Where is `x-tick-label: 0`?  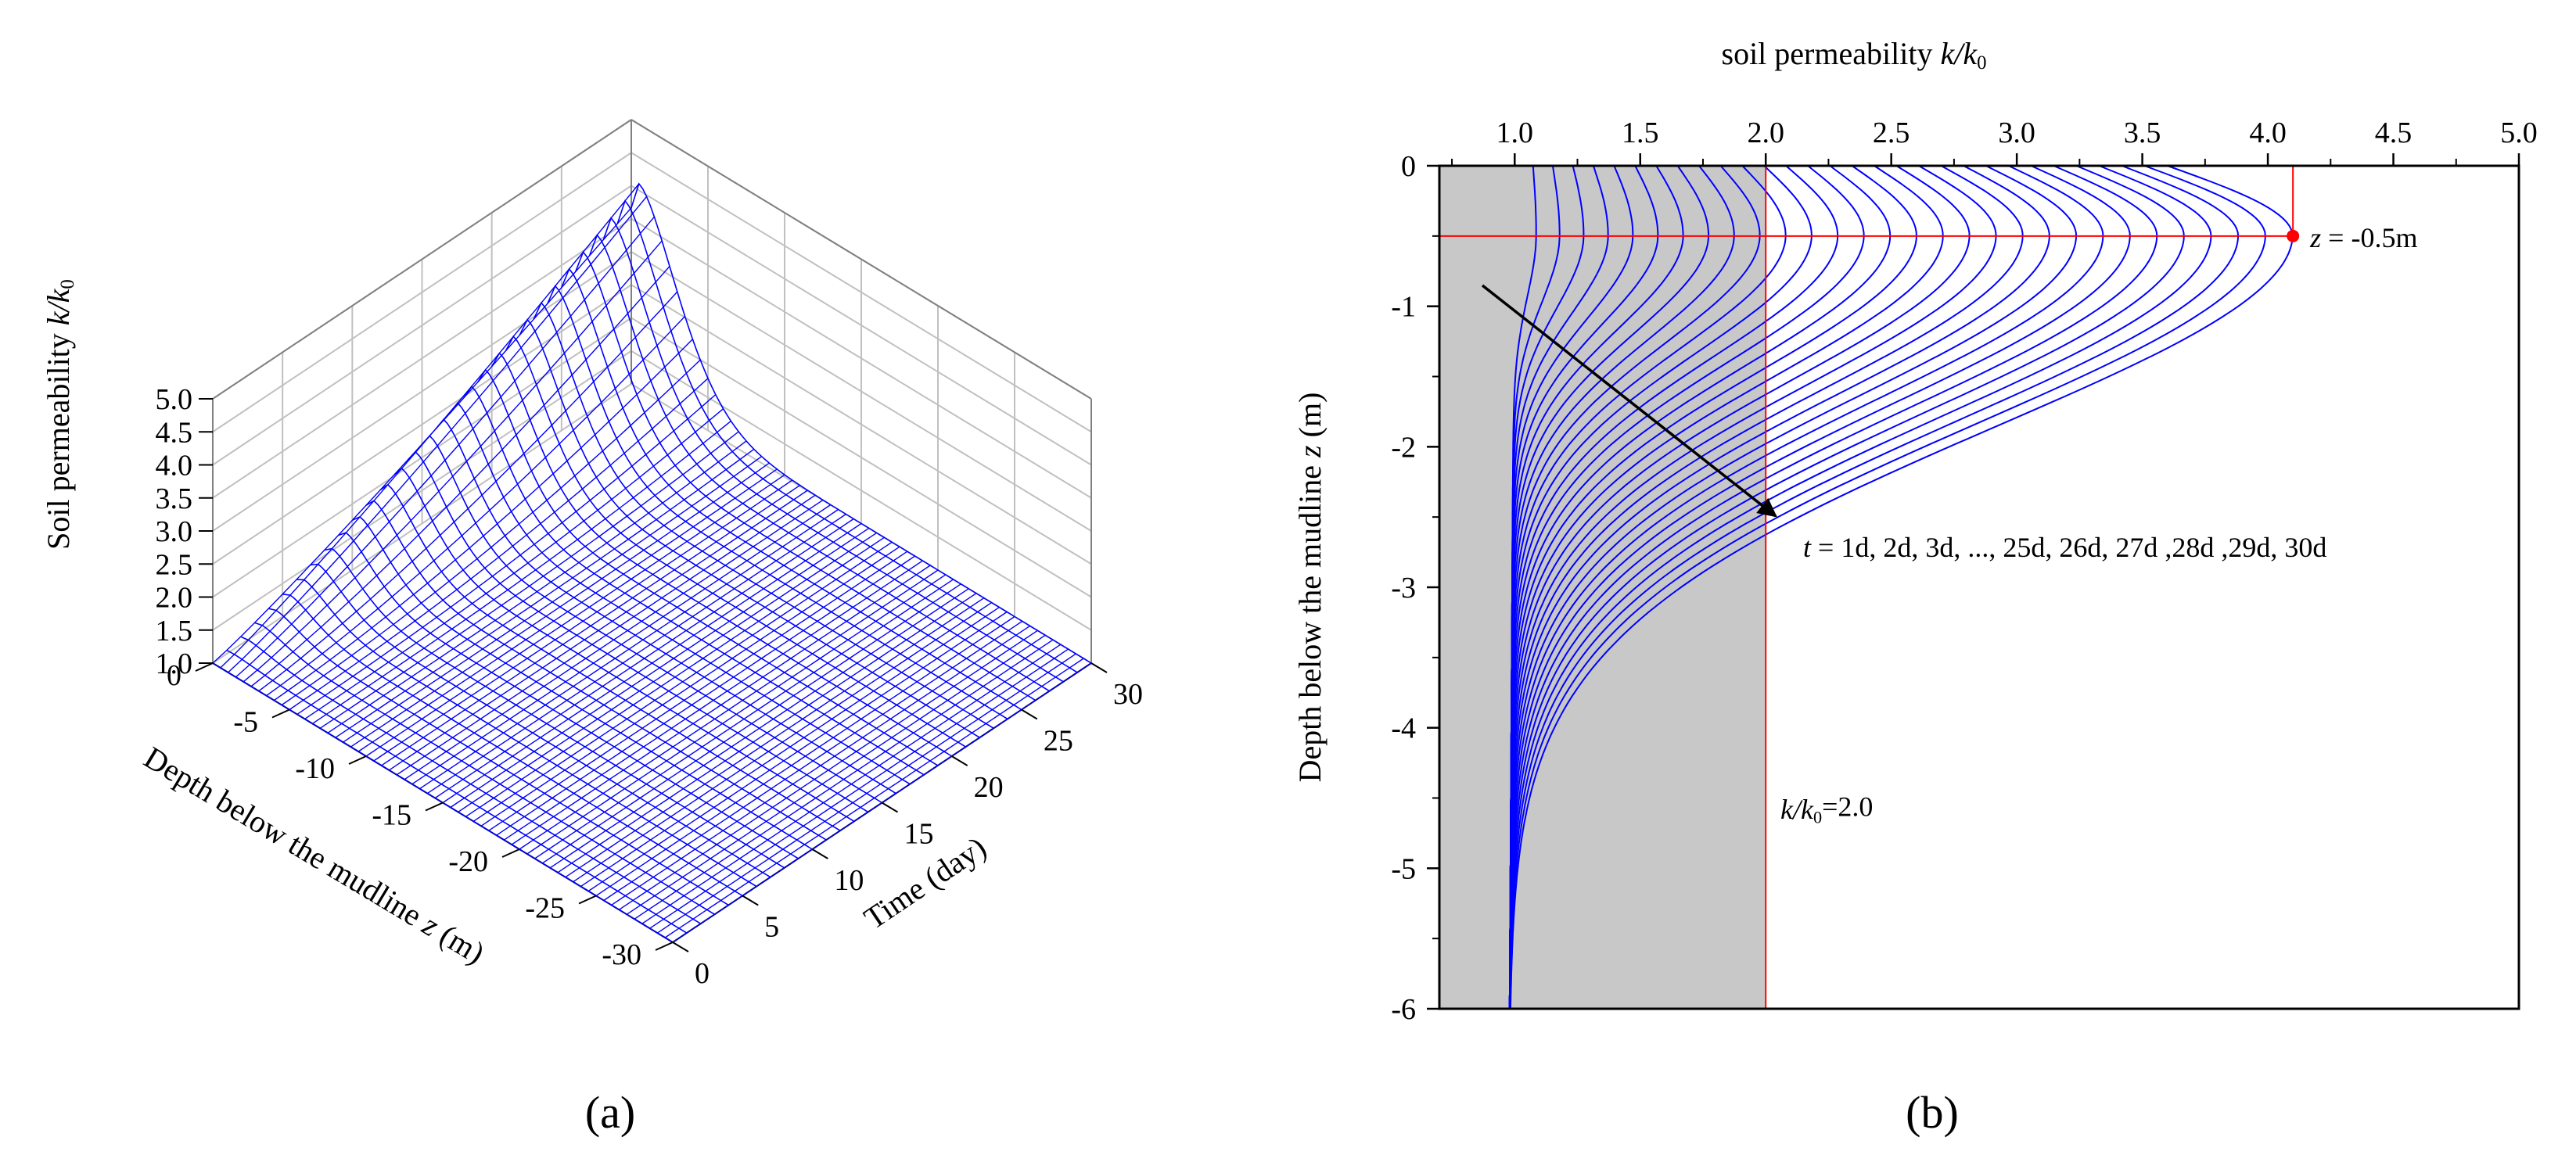
x-tick-label: 0 is located at coordinates (174, 675).